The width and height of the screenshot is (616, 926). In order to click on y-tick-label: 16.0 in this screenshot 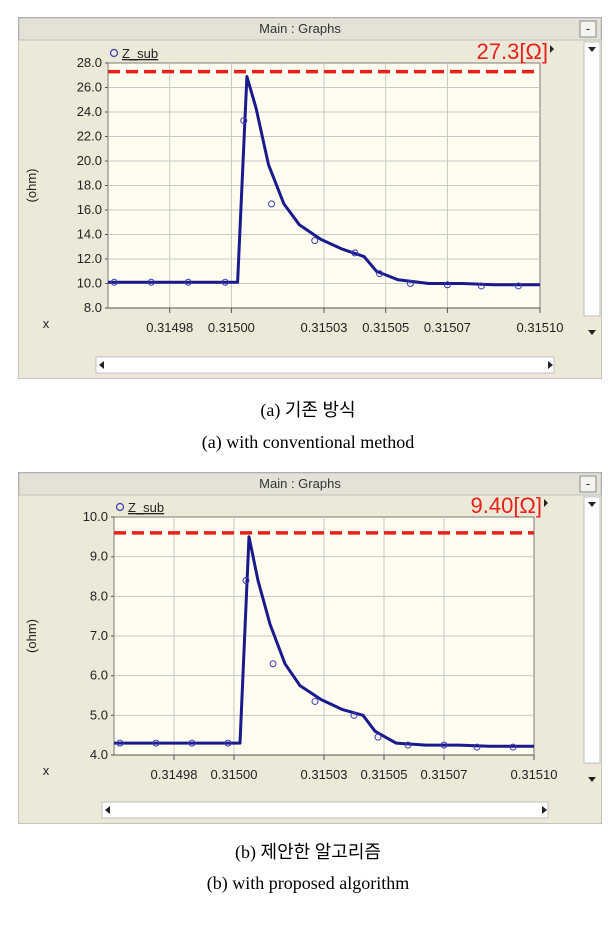, I will do `click(89, 209)`.